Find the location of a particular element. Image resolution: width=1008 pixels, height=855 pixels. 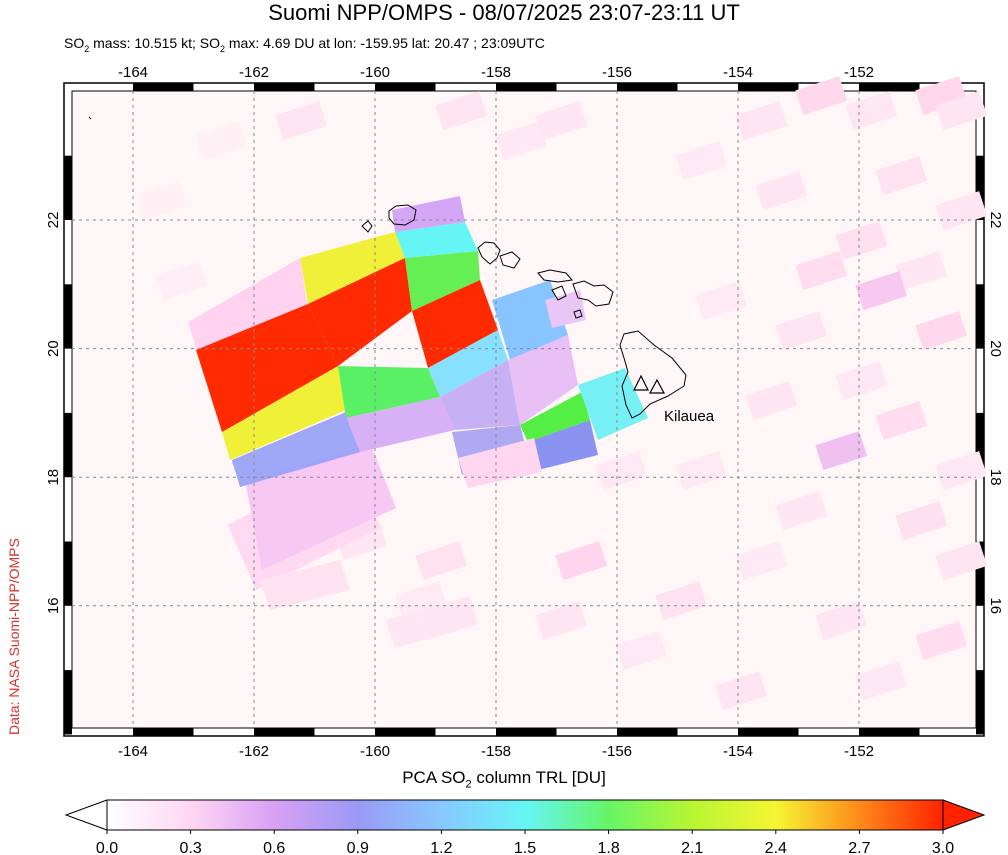

colorbar-tick-label: 0.3 is located at coordinates (190, 847).